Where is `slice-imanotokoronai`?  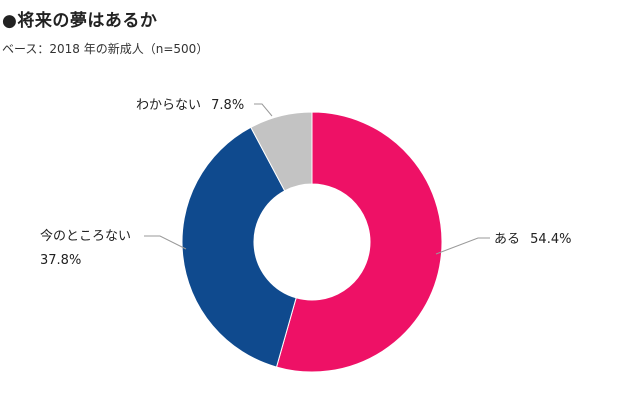 slice-imanotokoronai is located at coordinates (239, 247).